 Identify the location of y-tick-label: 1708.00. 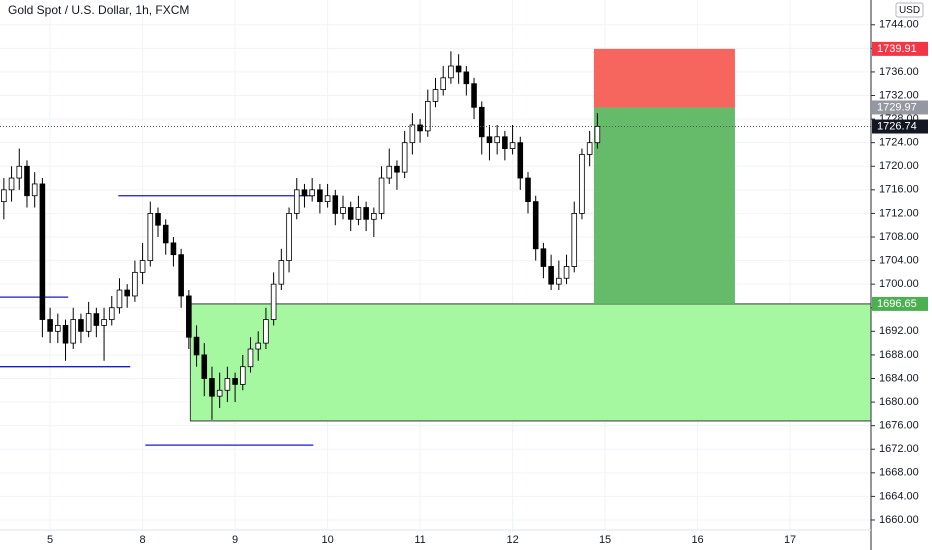
(899, 237).